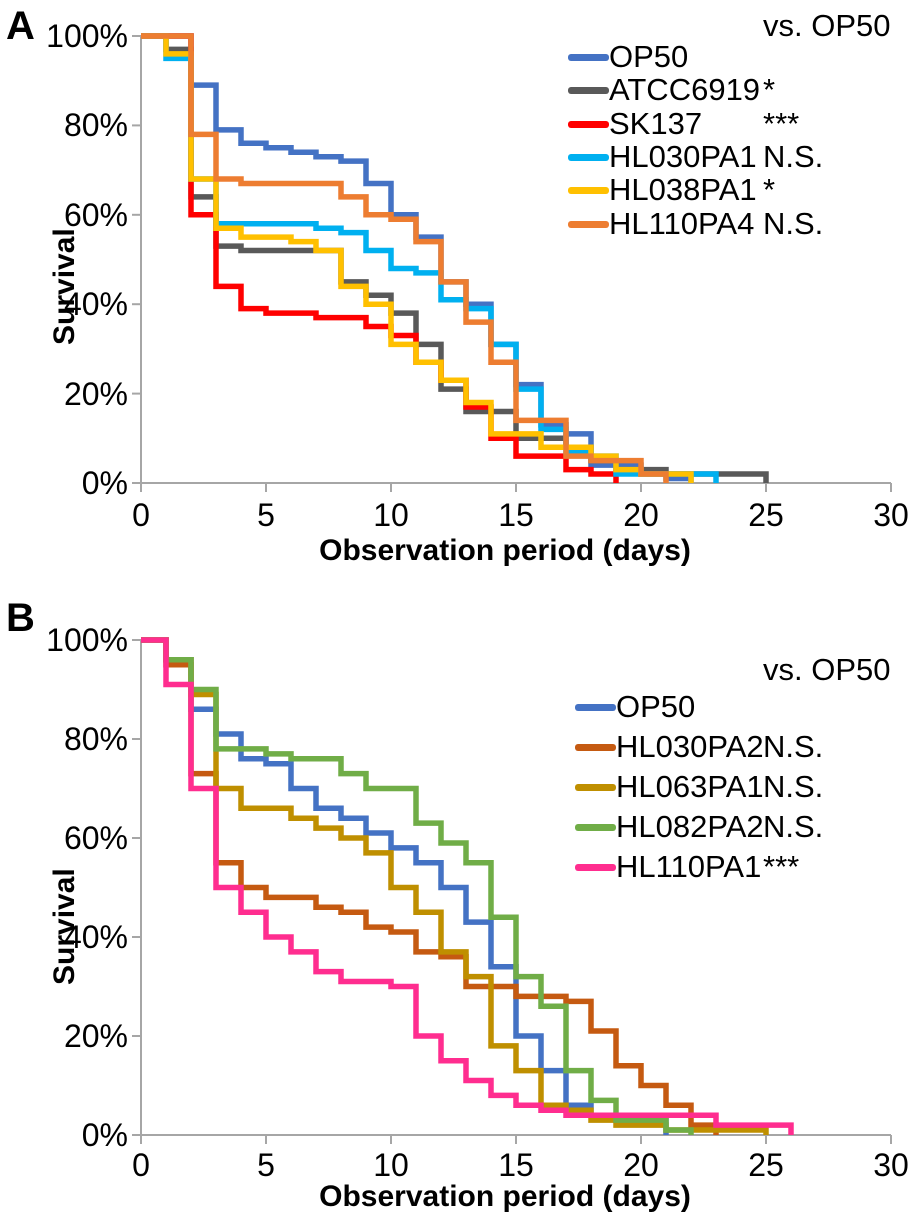 The height and width of the screenshot is (1218, 912). What do you see at coordinates (588, 190) in the screenshot?
I see `legend-swatch-hl038pa1` at bounding box center [588, 190].